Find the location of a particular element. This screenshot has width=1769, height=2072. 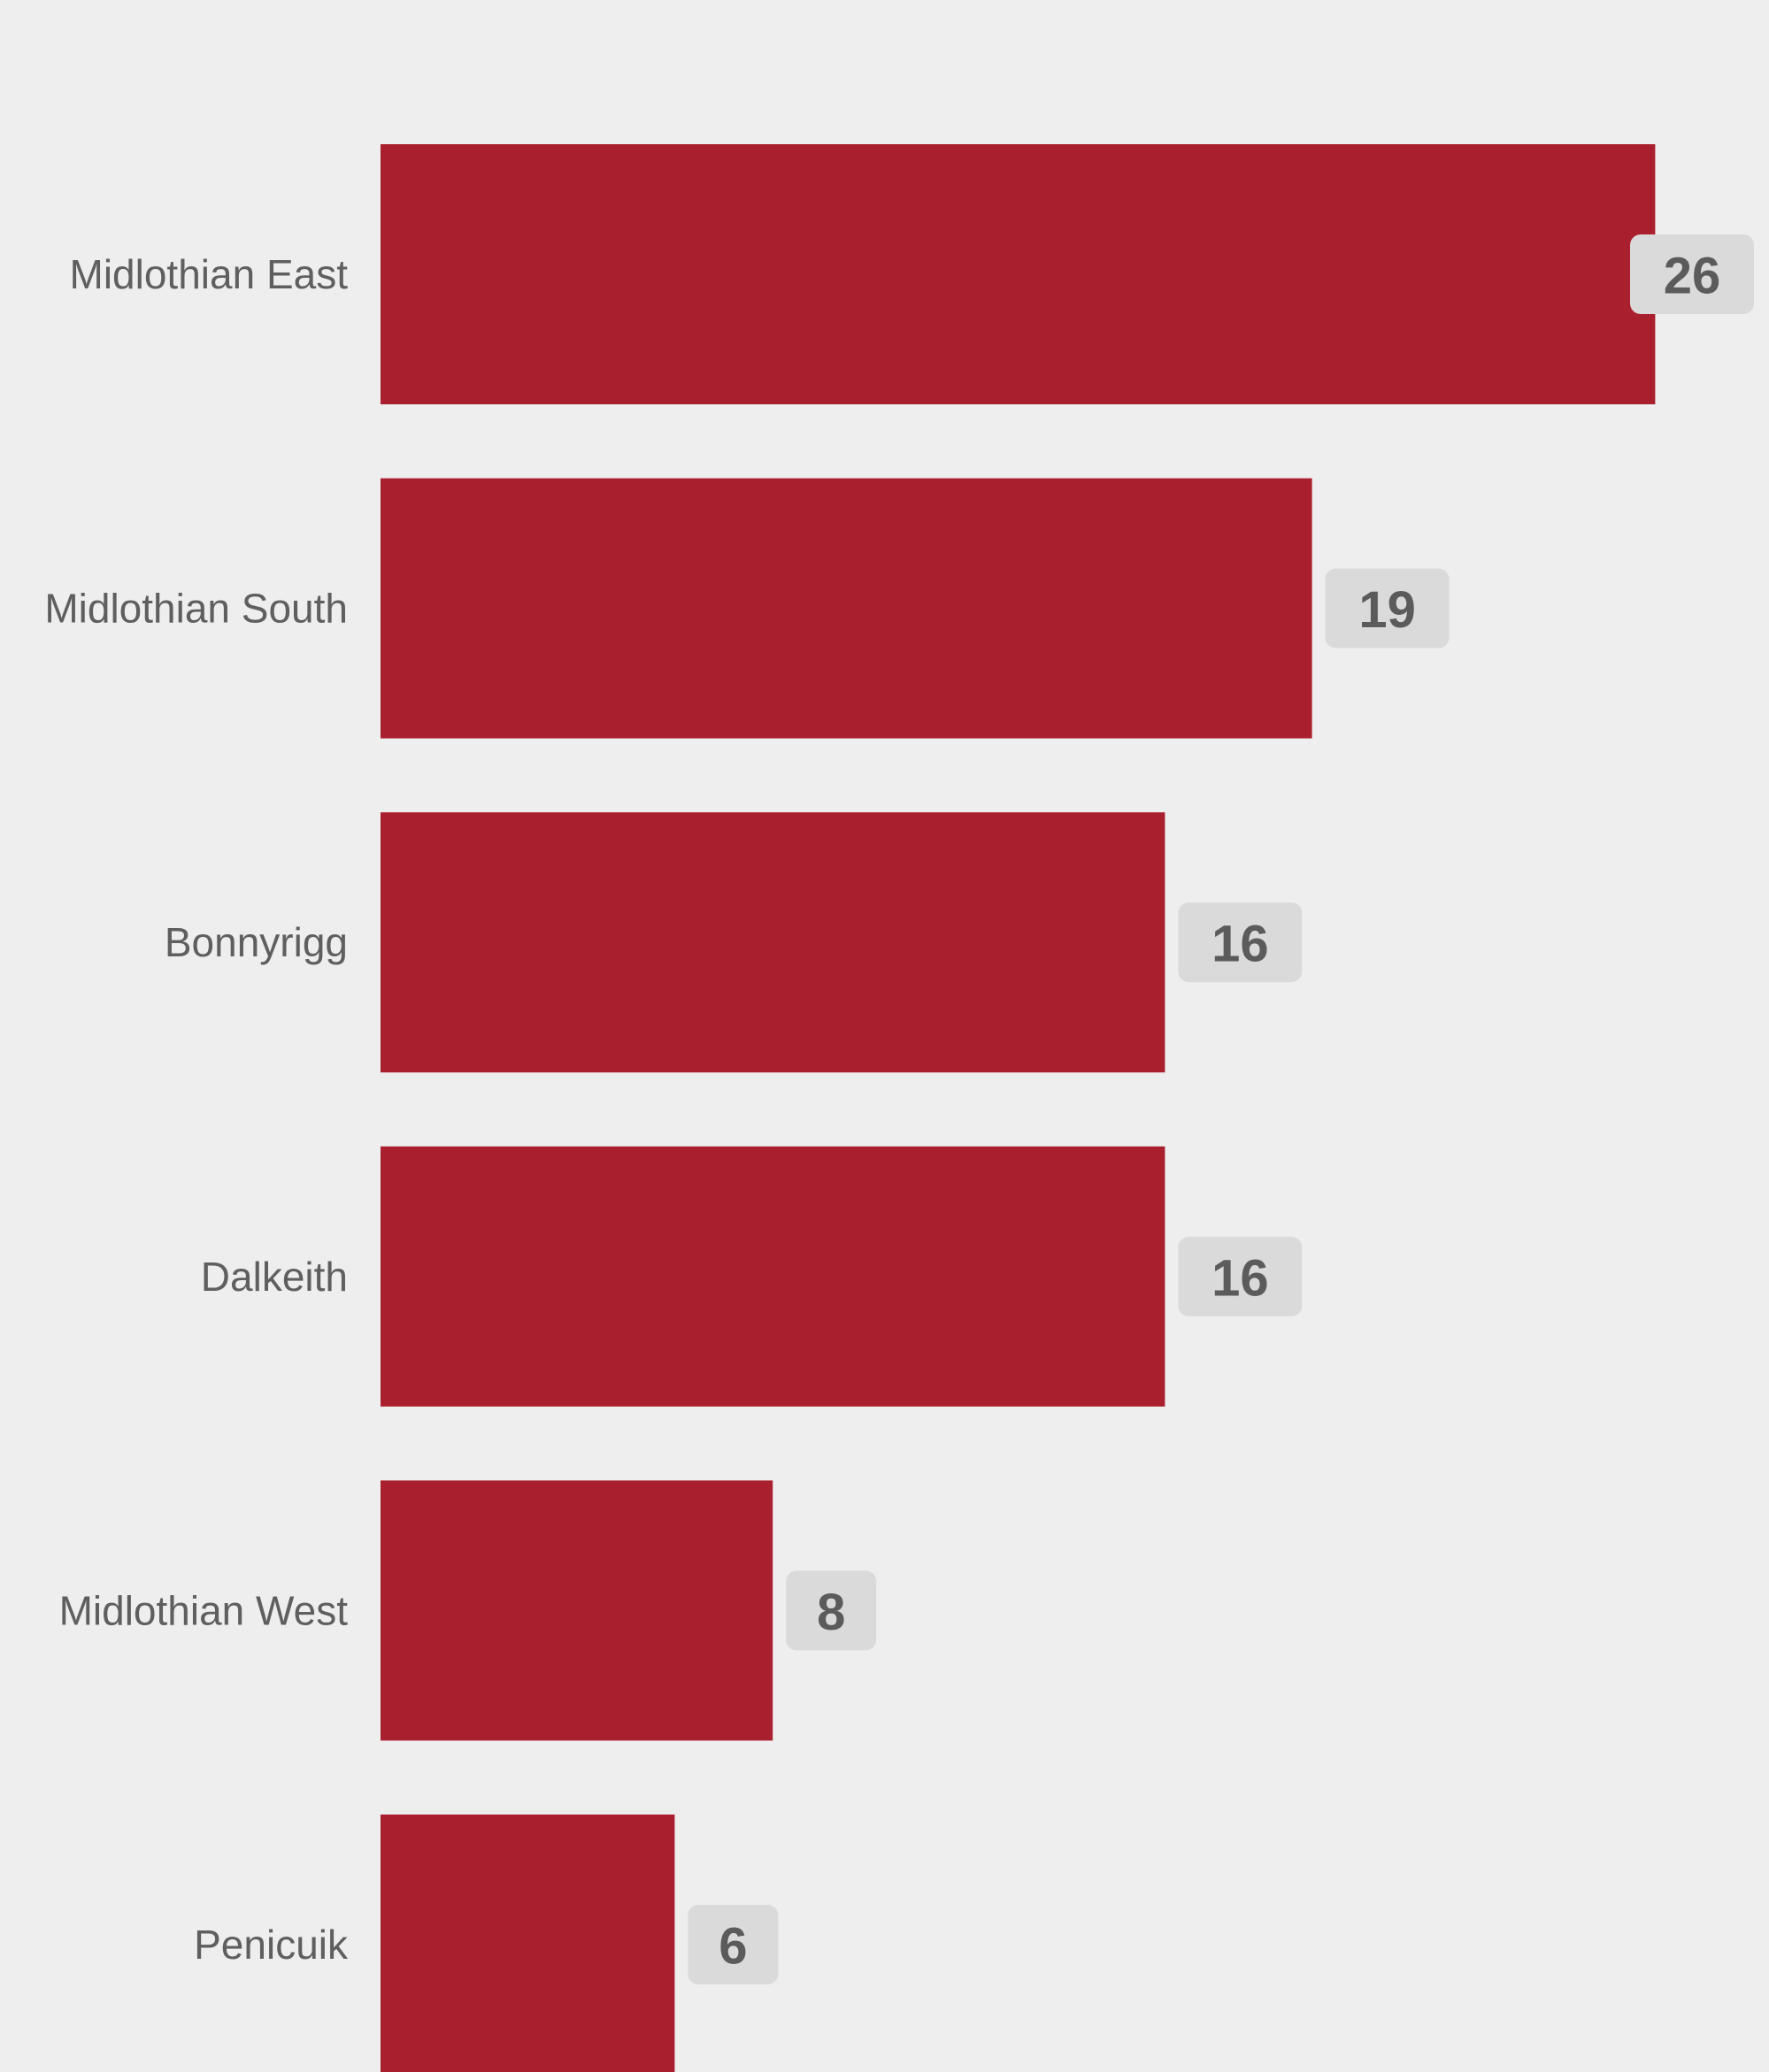

category-label: Midlothian South is located at coordinates (196, 609).